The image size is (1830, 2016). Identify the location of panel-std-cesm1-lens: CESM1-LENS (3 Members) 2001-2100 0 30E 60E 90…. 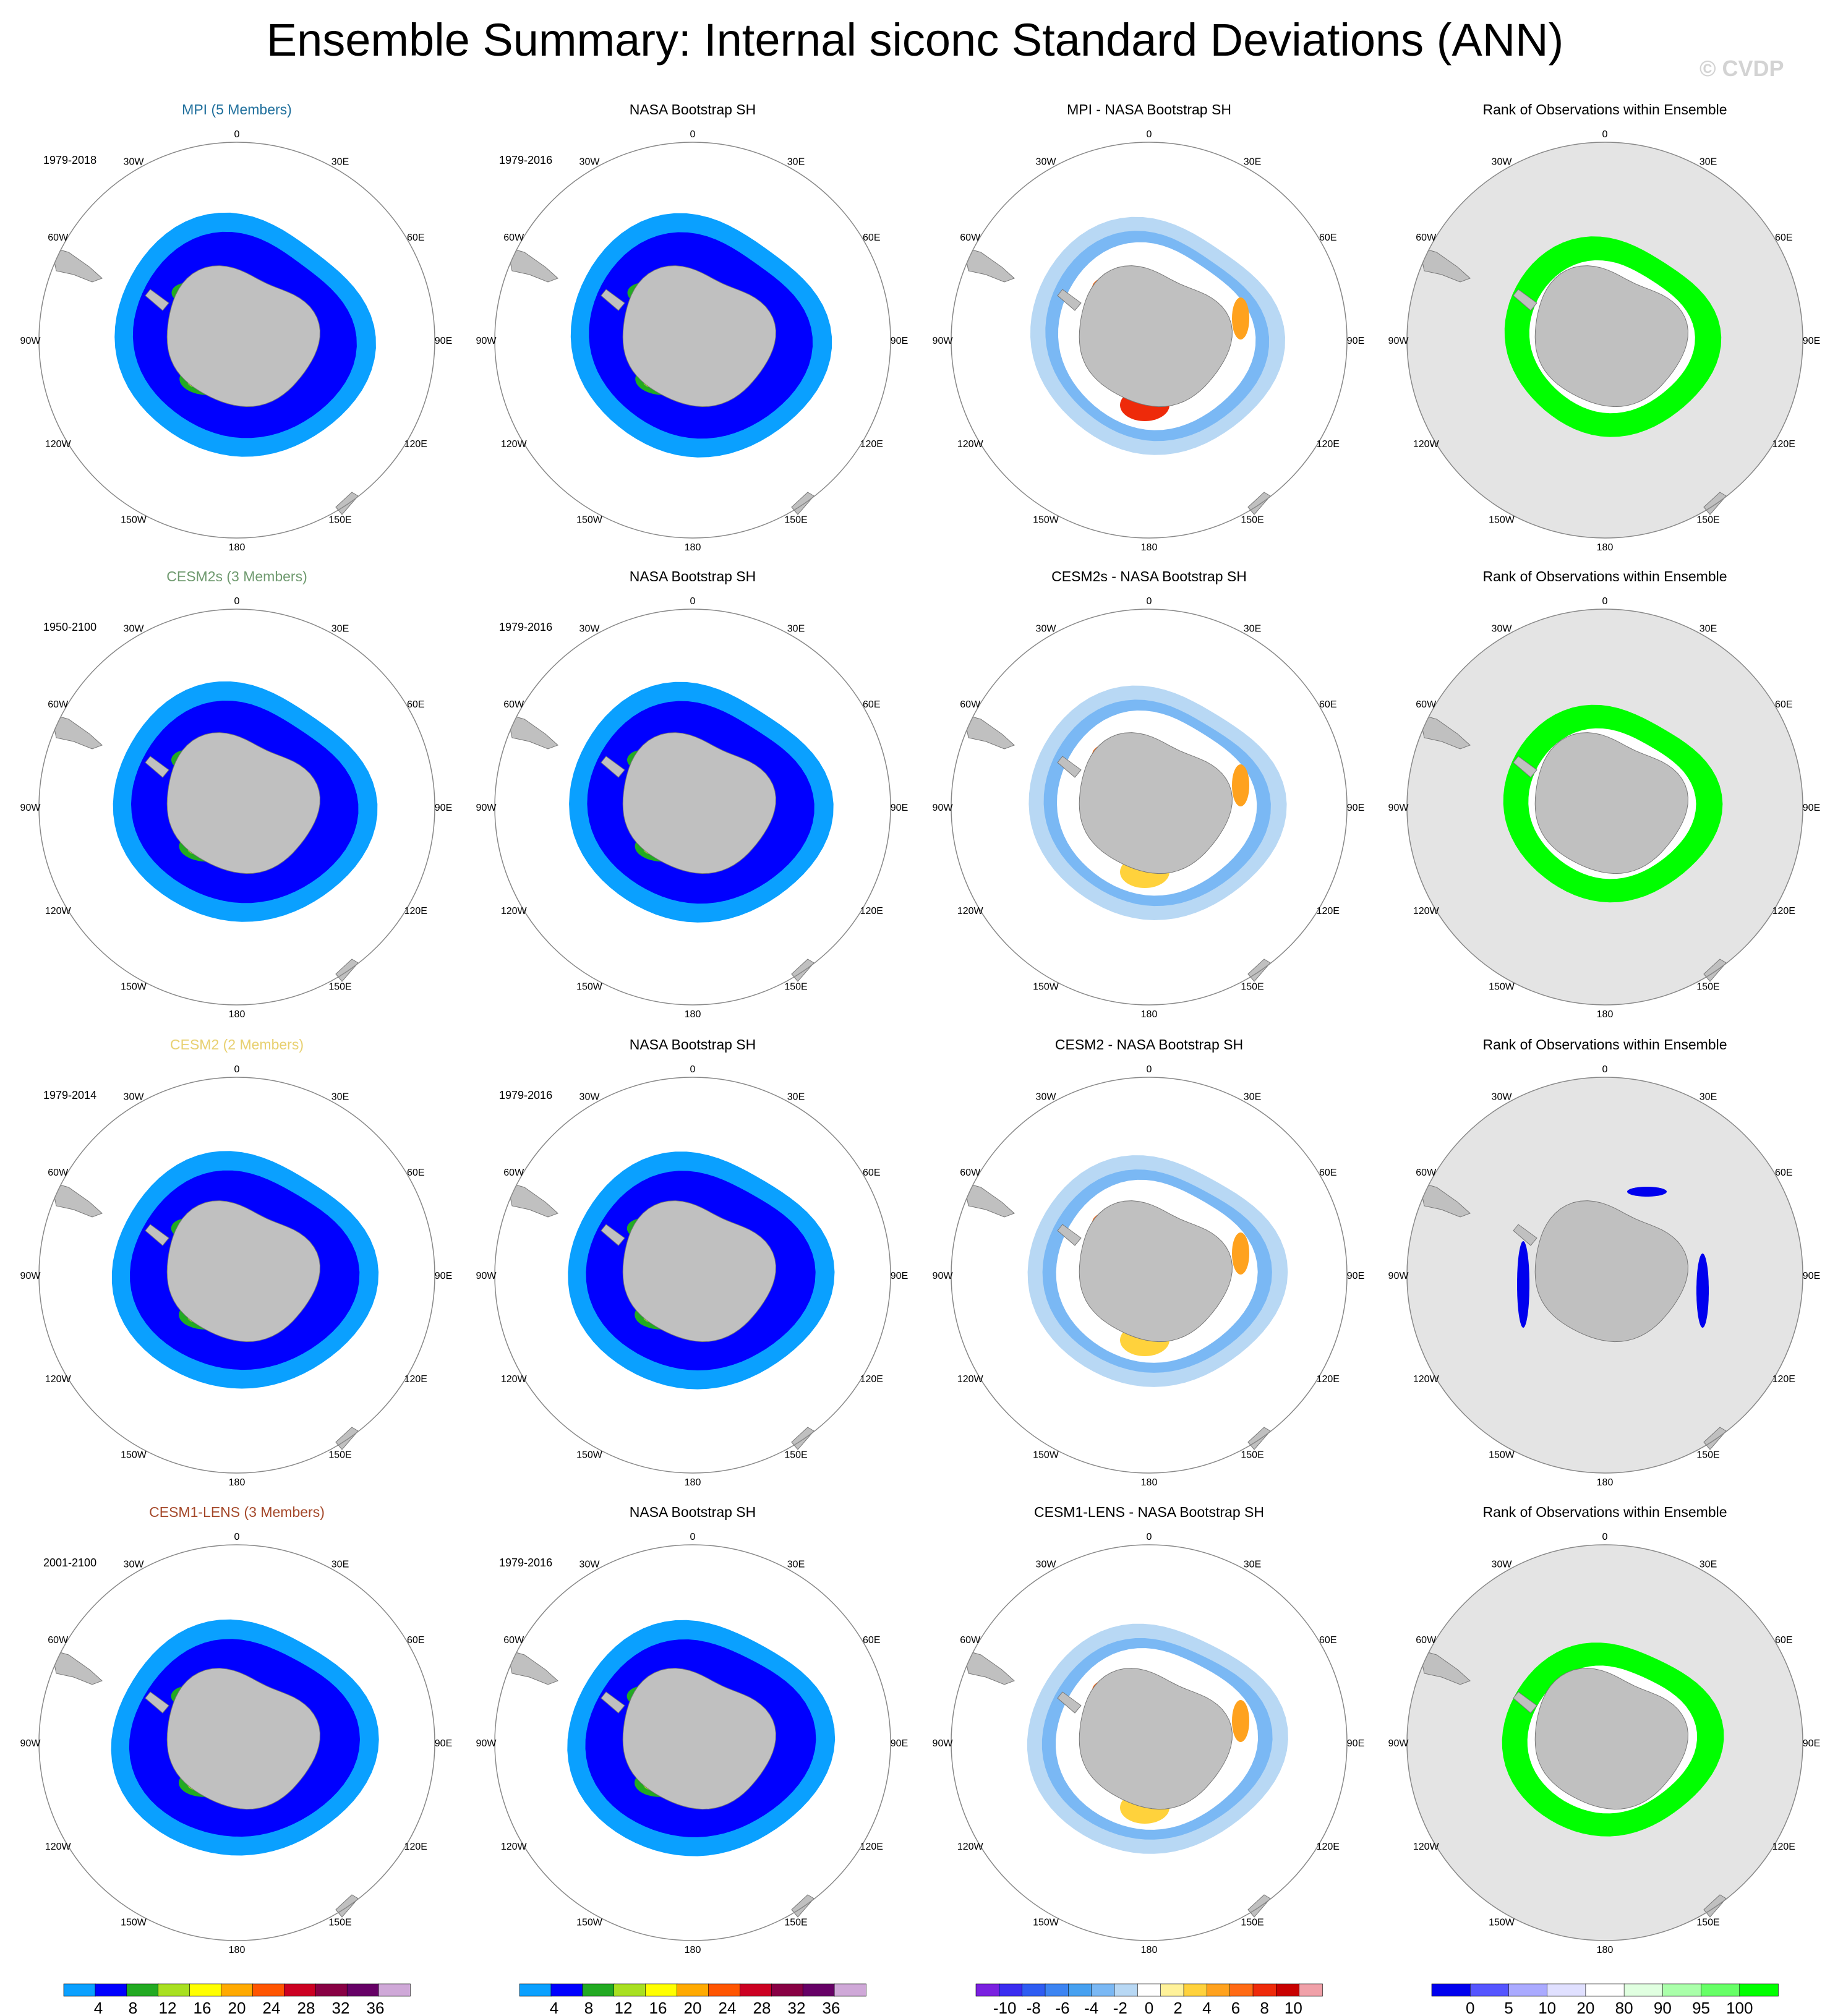
(236, 1729).